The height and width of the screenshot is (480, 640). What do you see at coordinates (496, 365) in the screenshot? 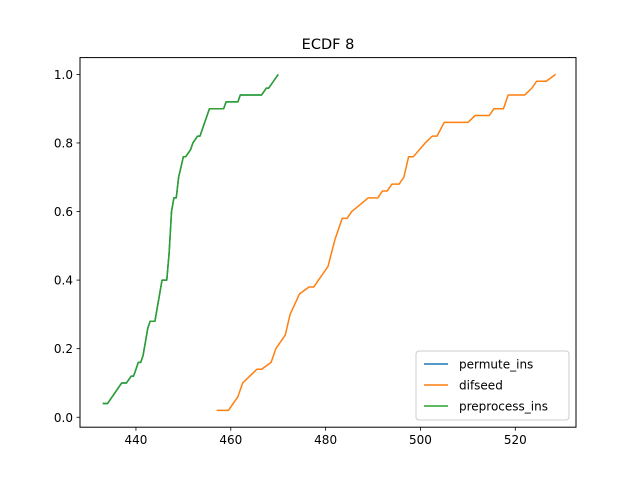
I see `legend-label: permute_ins` at bounding box center [496, 365].